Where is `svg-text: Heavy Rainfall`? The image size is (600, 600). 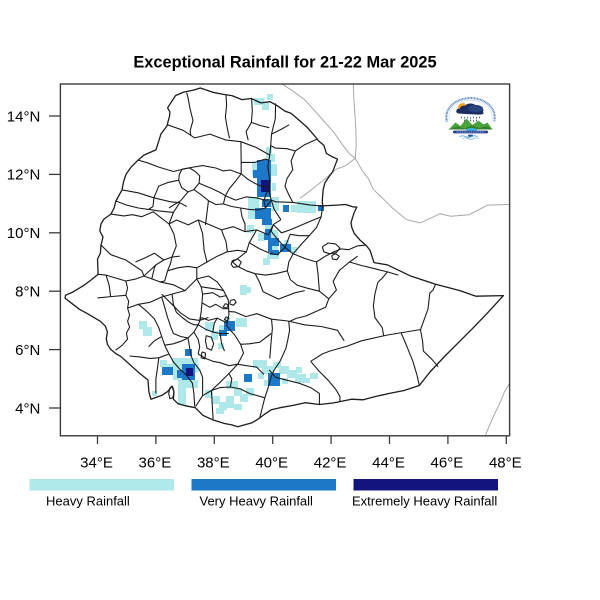
svg-text: Heavy Rainfall is located at coordinates (88, 501).